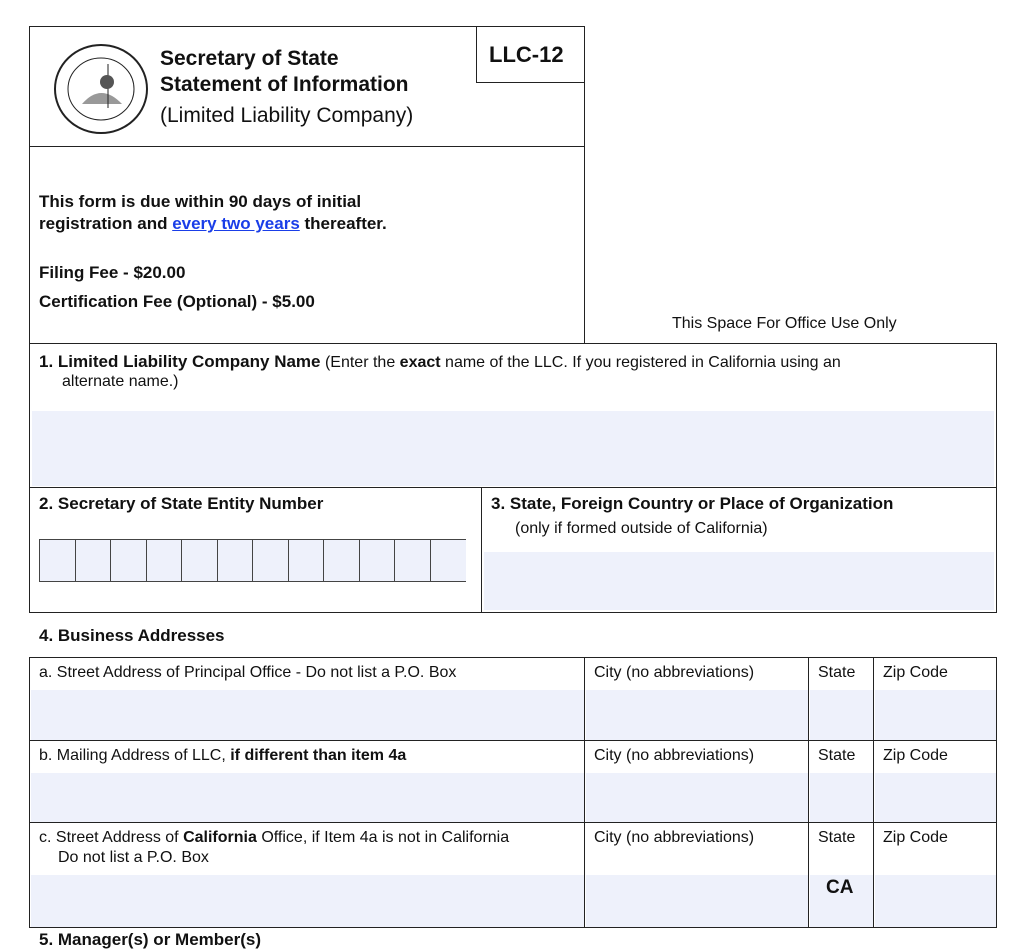 The image size is (1024, 950). I want to click on address-c-state-input, so click(841, 901).